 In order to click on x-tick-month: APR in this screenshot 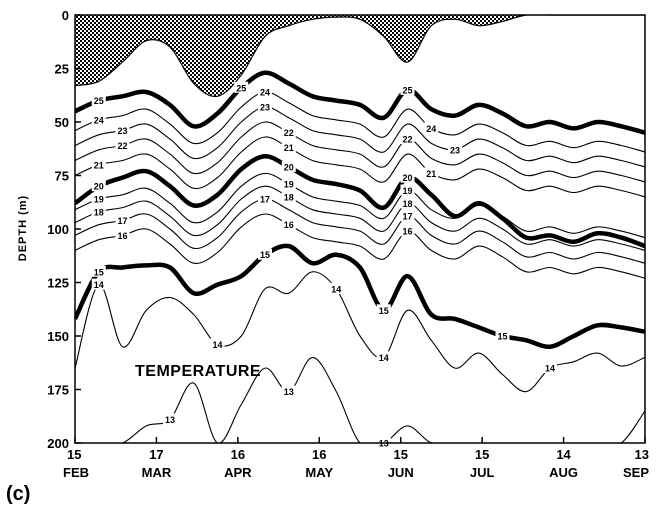, I will do `click(238, 472)`.